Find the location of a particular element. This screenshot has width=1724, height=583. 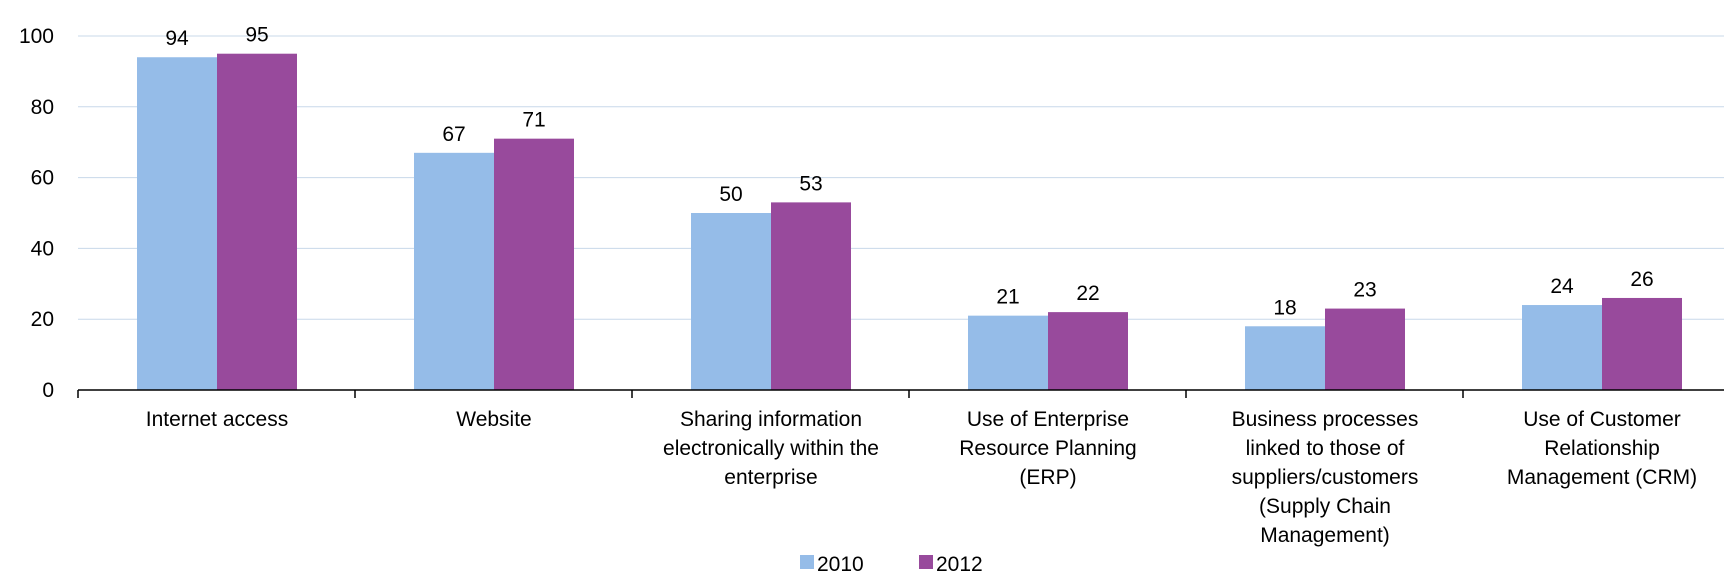

y-tick-label: 0 is located at coordinates (48, 390).